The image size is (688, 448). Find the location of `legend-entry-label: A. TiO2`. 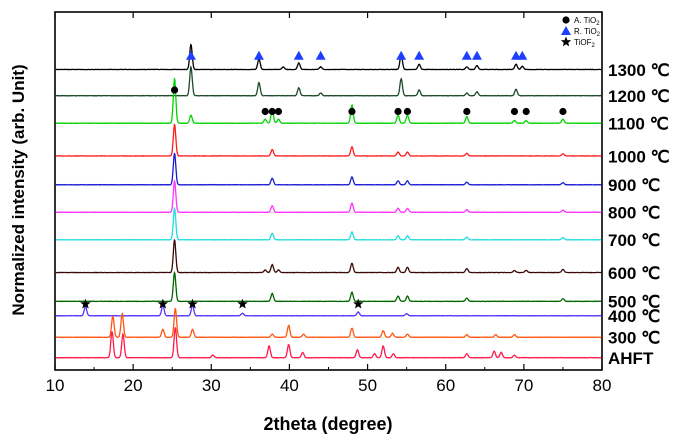

legend-entry-label: A. TiO2 is located at coordinates (587, 21).